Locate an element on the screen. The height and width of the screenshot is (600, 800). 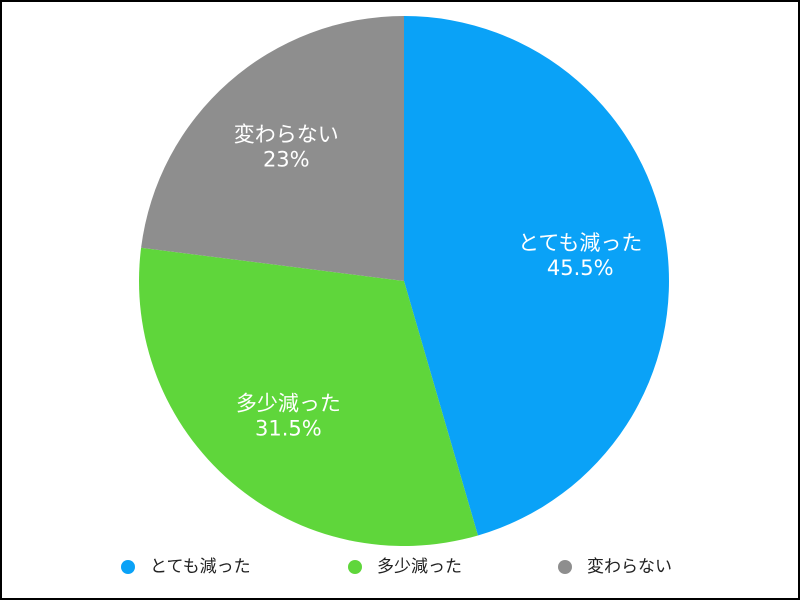
slice-value-label: 45.5% is located at coordinates (580, 268).